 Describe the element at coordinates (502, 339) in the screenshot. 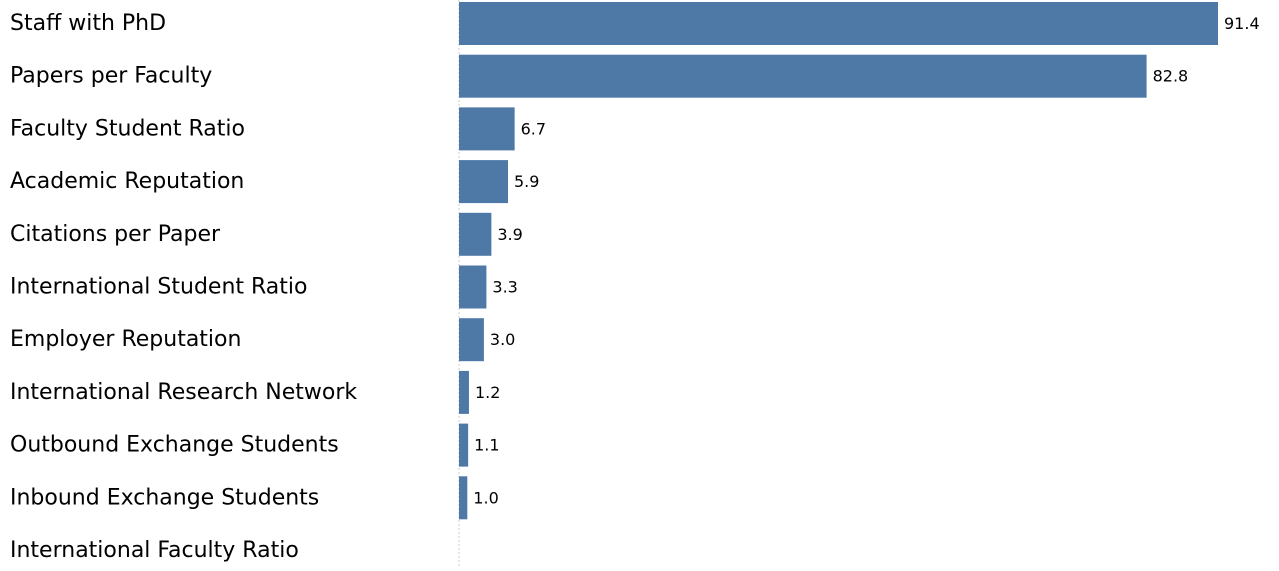

I see `value-label: 3.0` at that location.